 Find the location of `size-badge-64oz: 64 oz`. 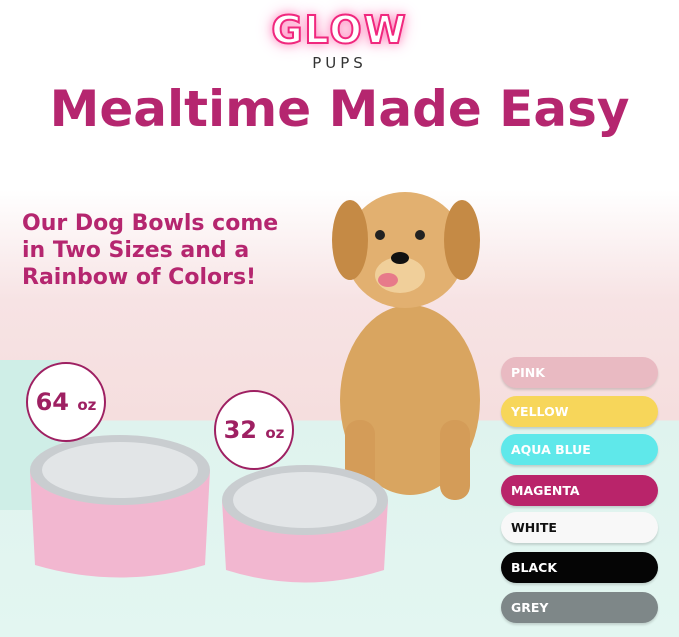

size-badge-64oz: 64 oz is located at coordinates (66, 402).